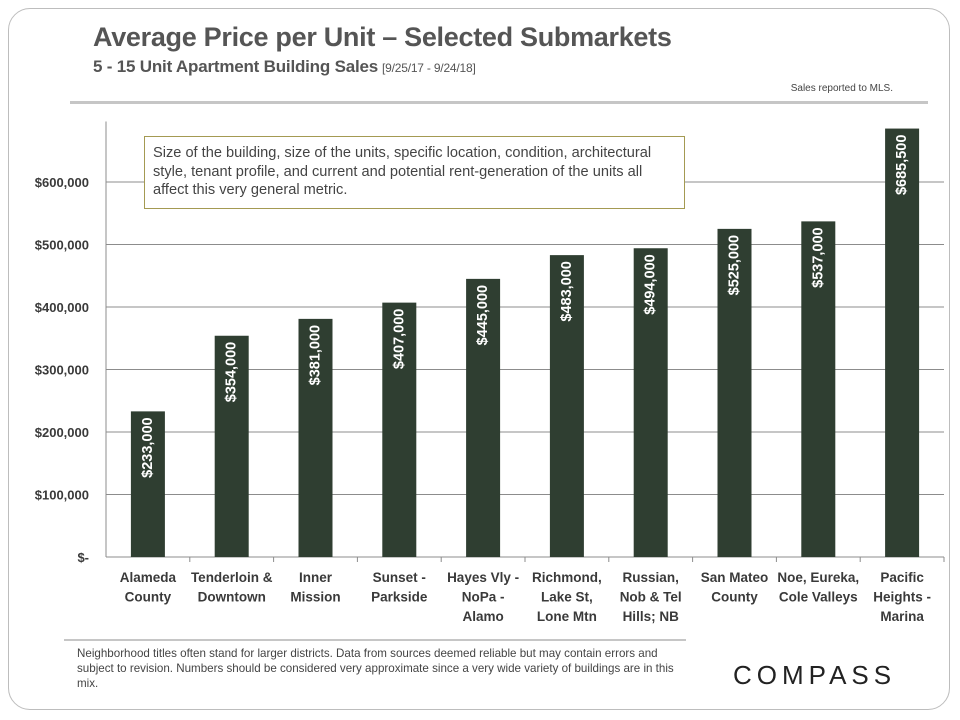 The height and width of the screenshot is (720, 960). What do you see at coordinates (902, 165) in the screenshot?
I see `bar-value-label: $685,500` at bounding box center [902, 165].